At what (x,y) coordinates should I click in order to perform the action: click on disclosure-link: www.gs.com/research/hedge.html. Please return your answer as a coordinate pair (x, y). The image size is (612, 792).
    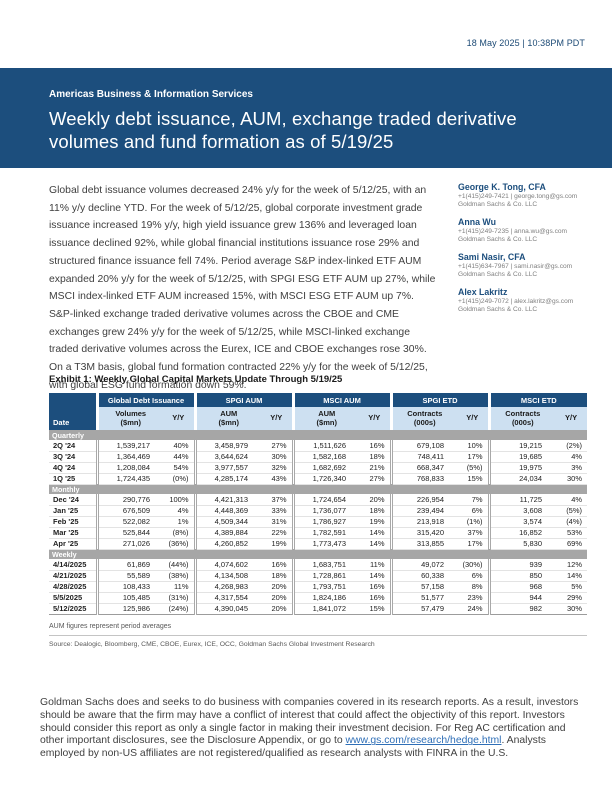
    Looking at the image, I should click on (423, 741).